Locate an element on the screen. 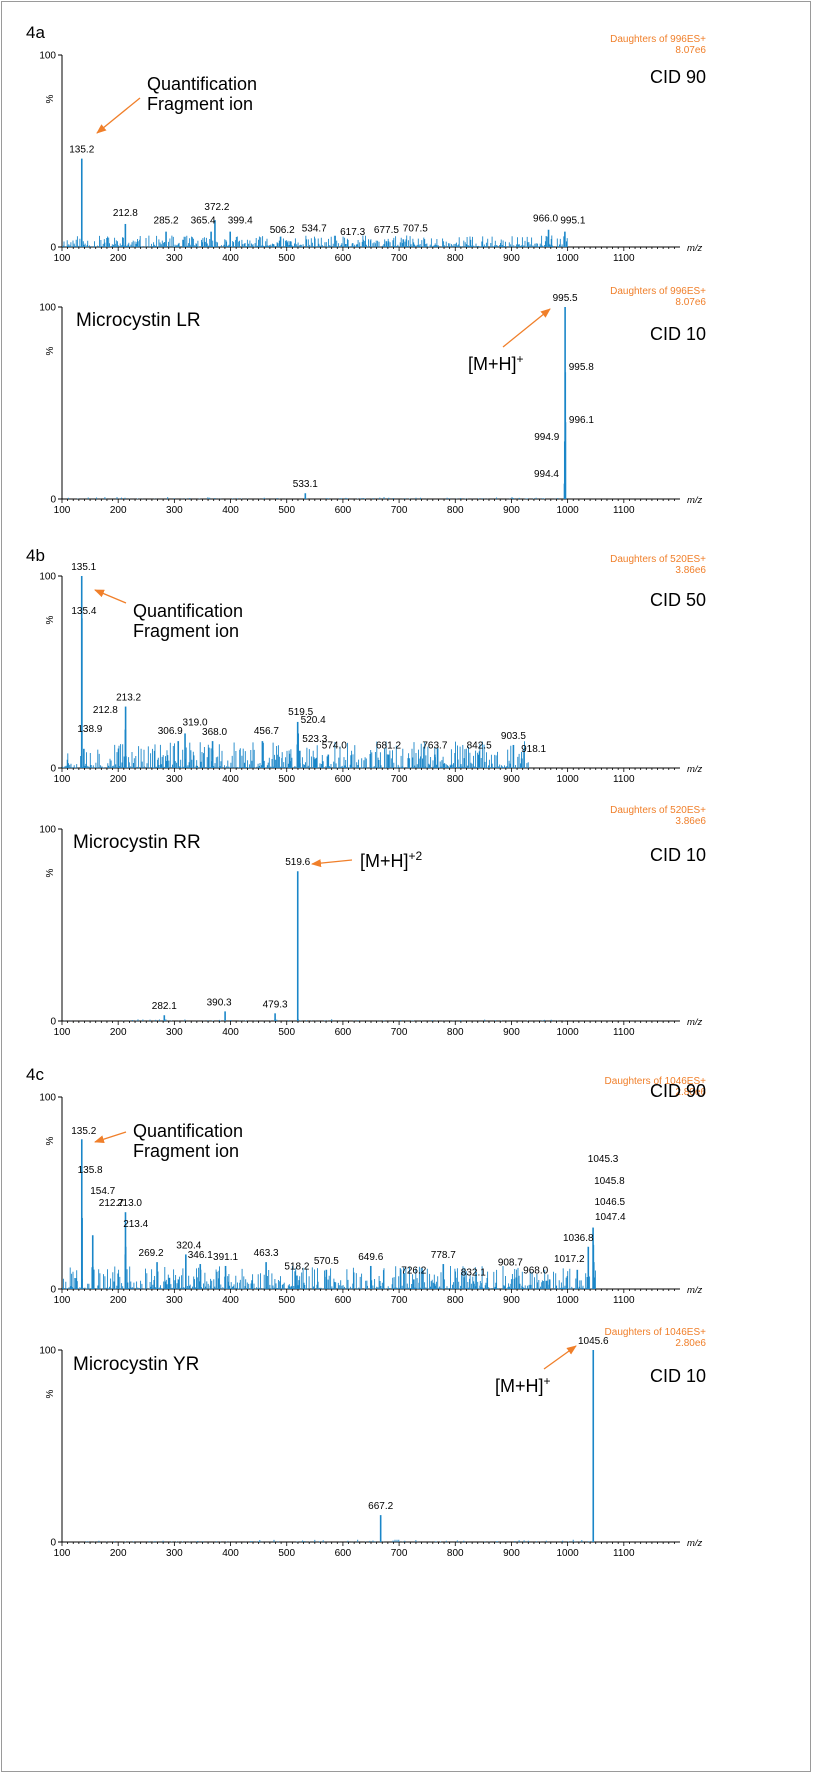 The width and height of the screenshot is (814, 1775). source-label: Daughters of 1046ES+ is located at coordinates (656, 1081).